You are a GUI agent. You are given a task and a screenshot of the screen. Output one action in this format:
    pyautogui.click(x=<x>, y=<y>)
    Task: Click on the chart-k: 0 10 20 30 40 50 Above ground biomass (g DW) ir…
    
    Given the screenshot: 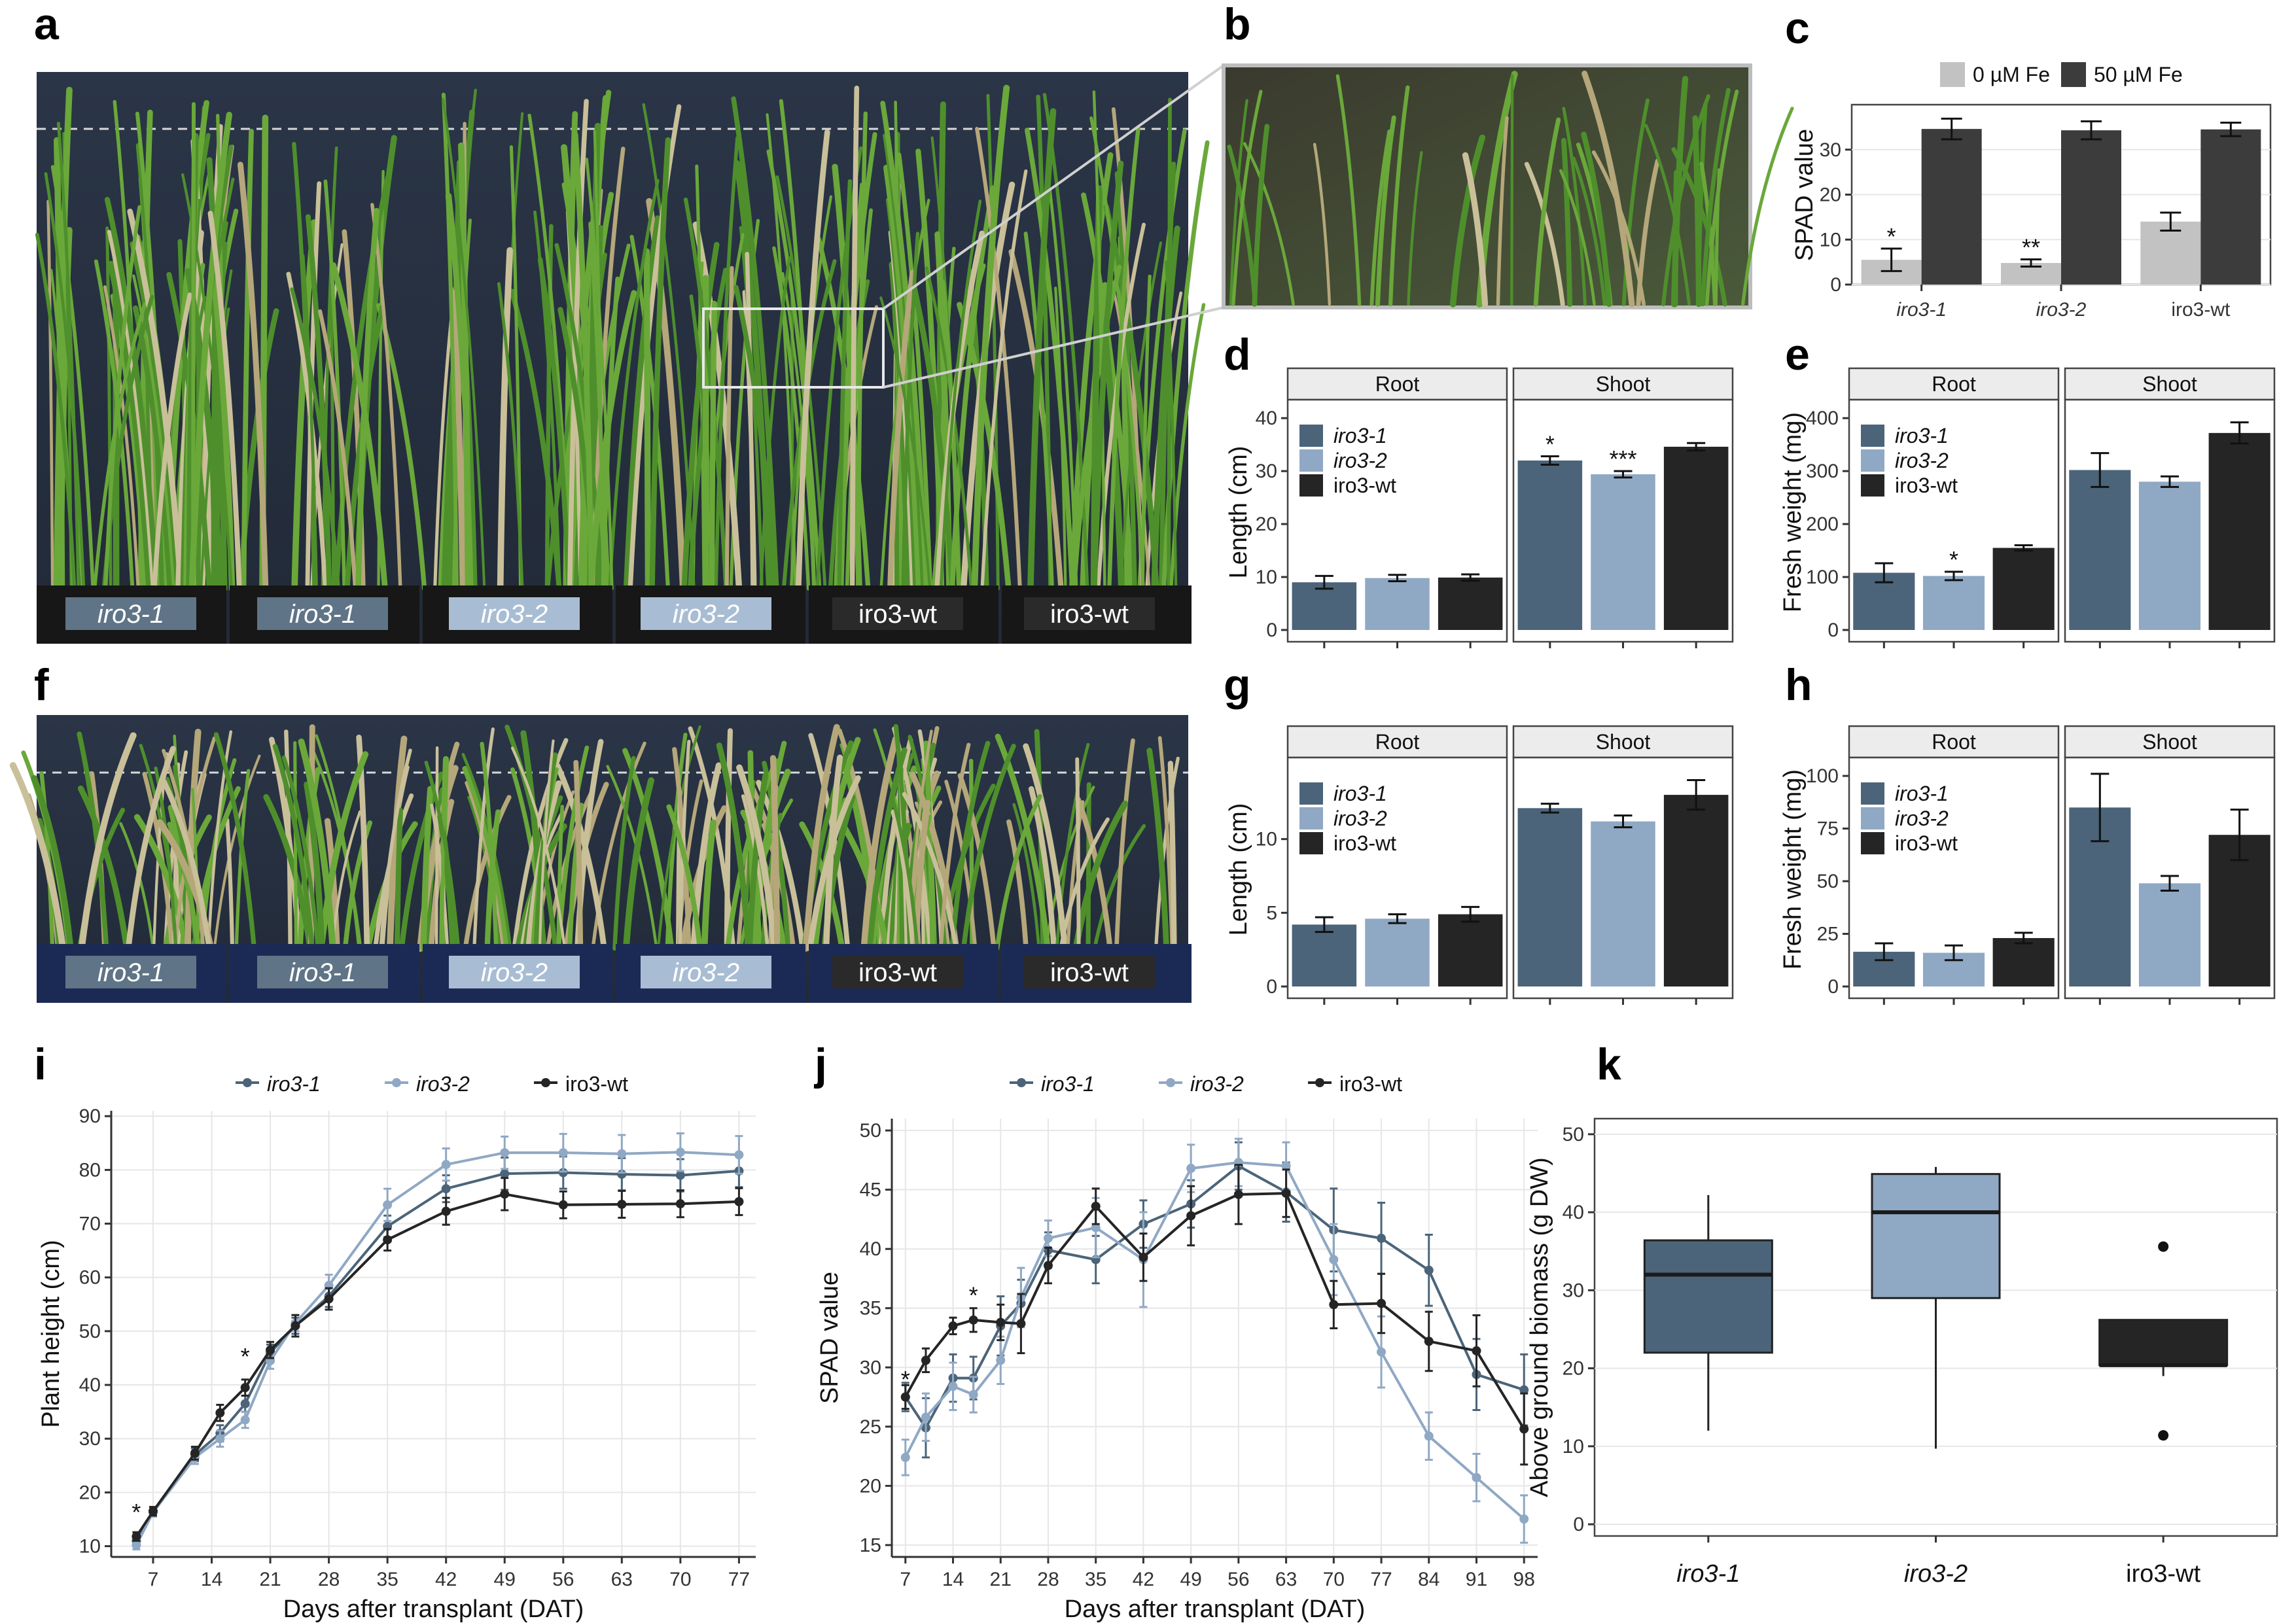 What is the action you would take?
    pyautogui.click(x=1902, y=1352)
    